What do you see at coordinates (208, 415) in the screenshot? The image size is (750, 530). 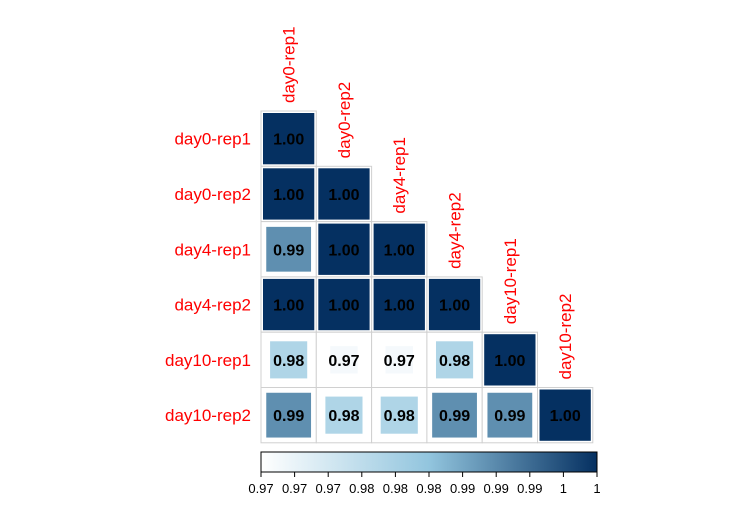 I see `row-label: day10-rep2` at bounding box center [208, 415].